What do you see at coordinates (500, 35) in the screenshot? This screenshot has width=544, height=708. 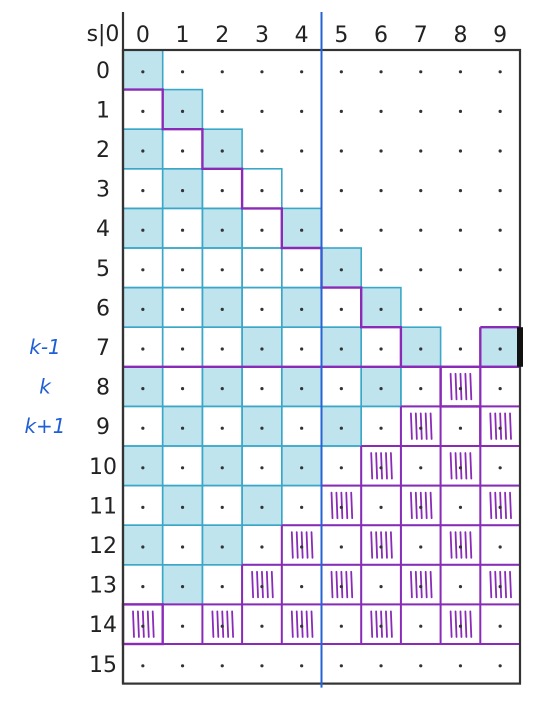 I see `col-header: 9` at bounding box center [500, 35].